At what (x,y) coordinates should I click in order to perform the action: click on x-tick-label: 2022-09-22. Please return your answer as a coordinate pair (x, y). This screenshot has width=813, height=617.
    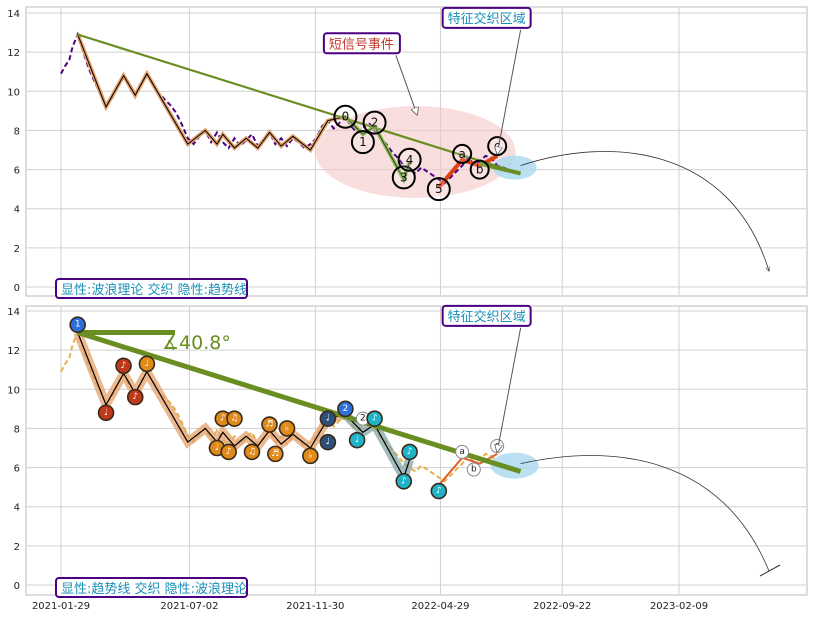
    Looking at the image, I should click on (562, 606).